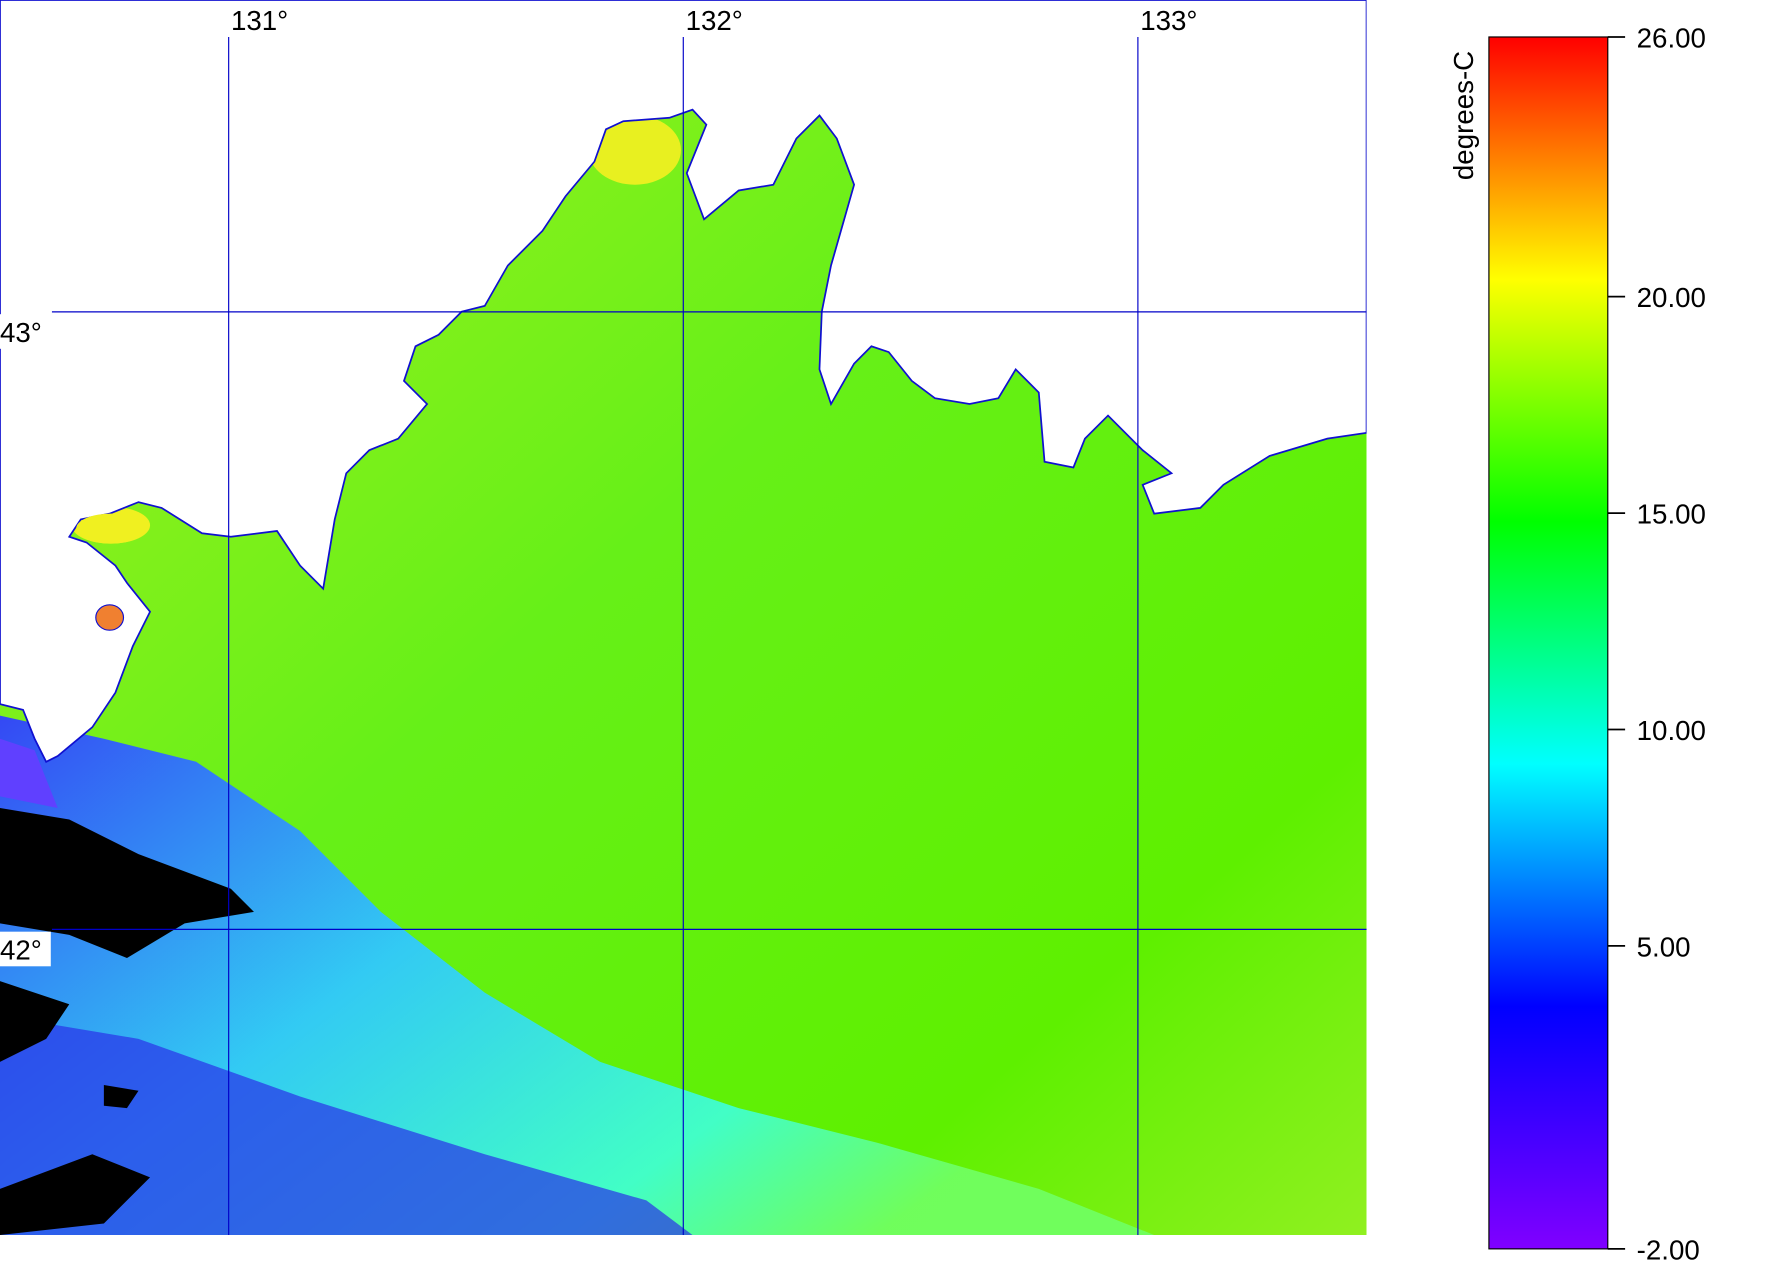 This screenshot has height=1272, width=1789. What do you see at coordinates (259, 20) in the screenshot?
I see `lon-label: 131°` at bounding box center [259, 20].